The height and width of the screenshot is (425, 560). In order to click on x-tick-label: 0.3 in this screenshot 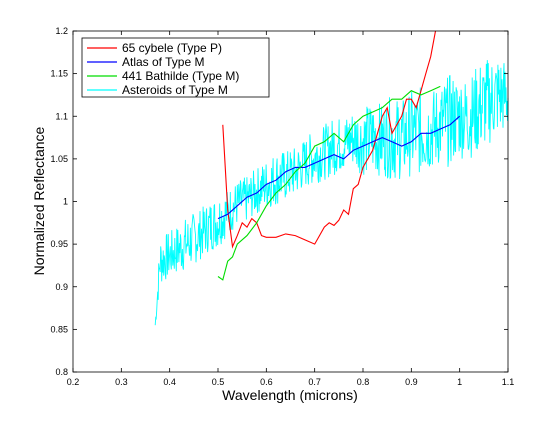, I will do `click(121, 382)`.